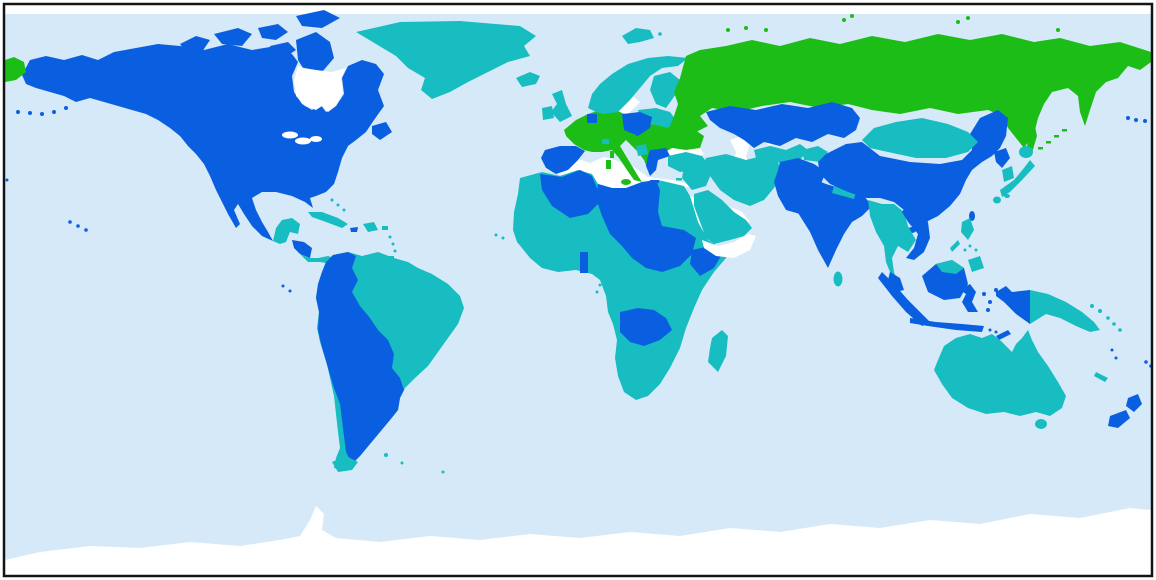 This screenshot has height=580, width=1156. What do you see at coordinates (892, 242) in the screenshot?
I see `region-mainland-se-asia` at bounding box center [892, 242].